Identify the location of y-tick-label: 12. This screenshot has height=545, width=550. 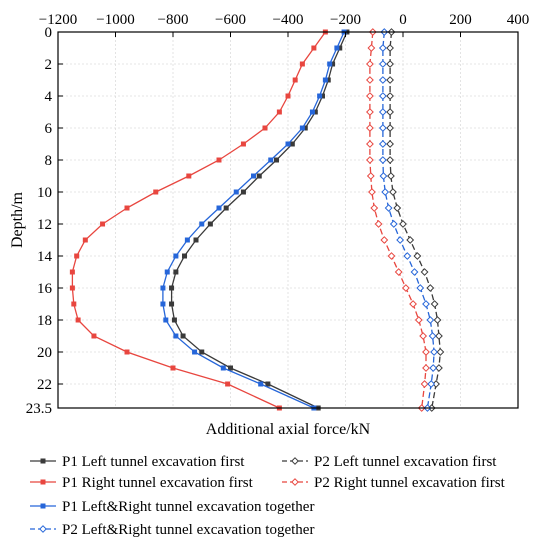
(44, 225).